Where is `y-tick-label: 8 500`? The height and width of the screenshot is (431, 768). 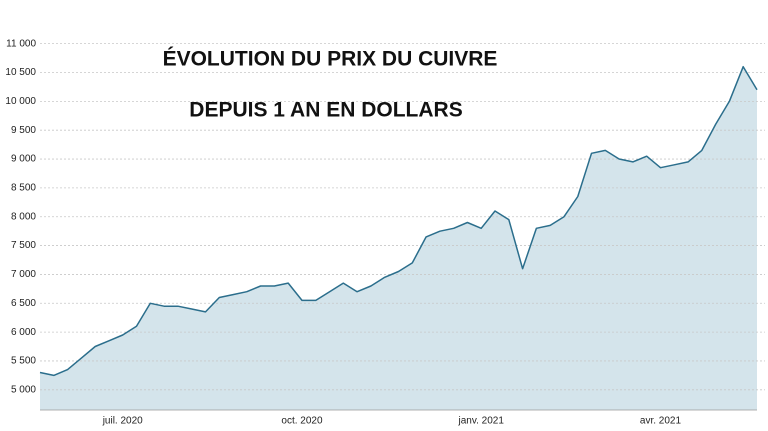 y-tick-label: 8 500 is located at coordinates (23, 188).